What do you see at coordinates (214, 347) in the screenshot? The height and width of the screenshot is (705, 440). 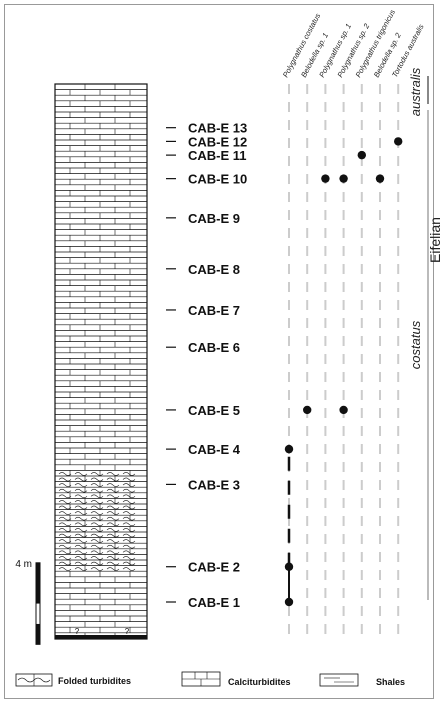 I see `sample-label: CAB-E 6` at bounding box center [214, 347].